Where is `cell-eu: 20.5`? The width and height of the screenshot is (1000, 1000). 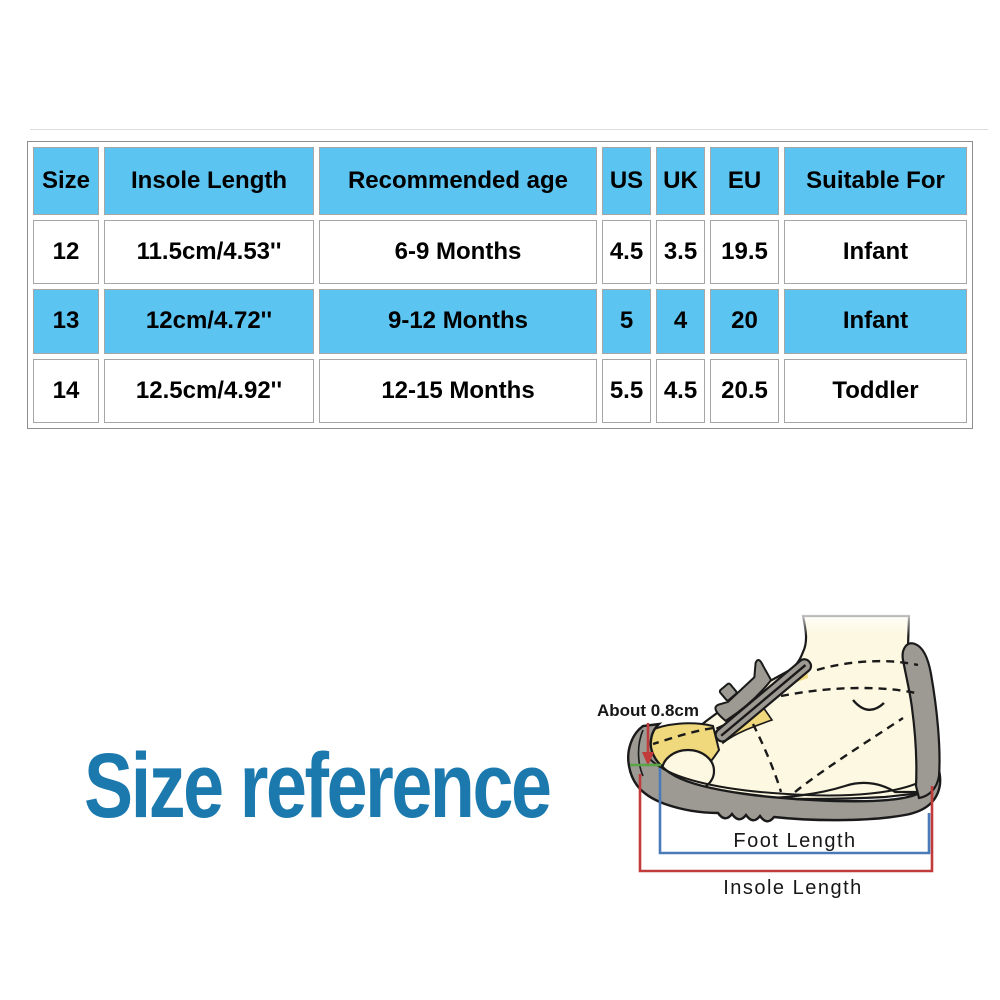
cell-eu: 20.5 is located at coordinates (744, 390).